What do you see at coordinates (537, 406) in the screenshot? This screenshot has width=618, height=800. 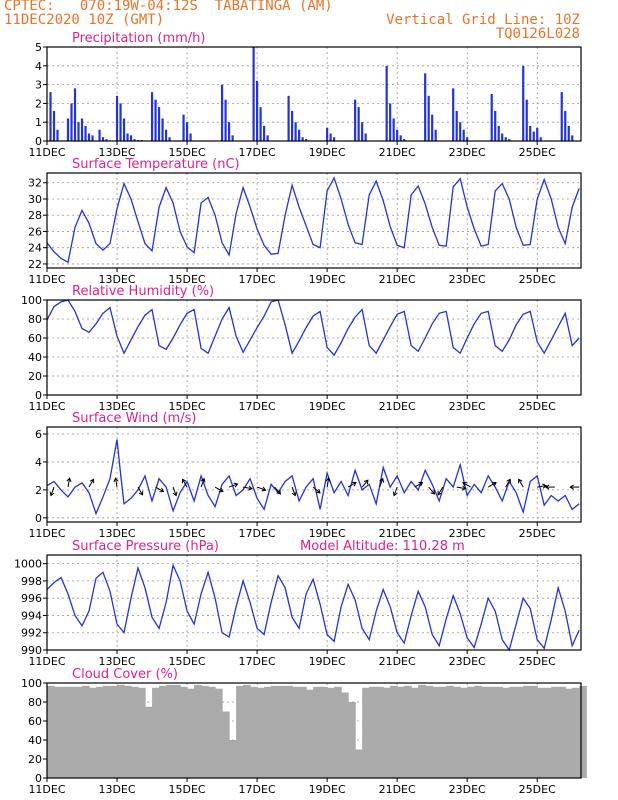 I see `rh-xtick-label: 25DEC` at bounding box center [537, 406].